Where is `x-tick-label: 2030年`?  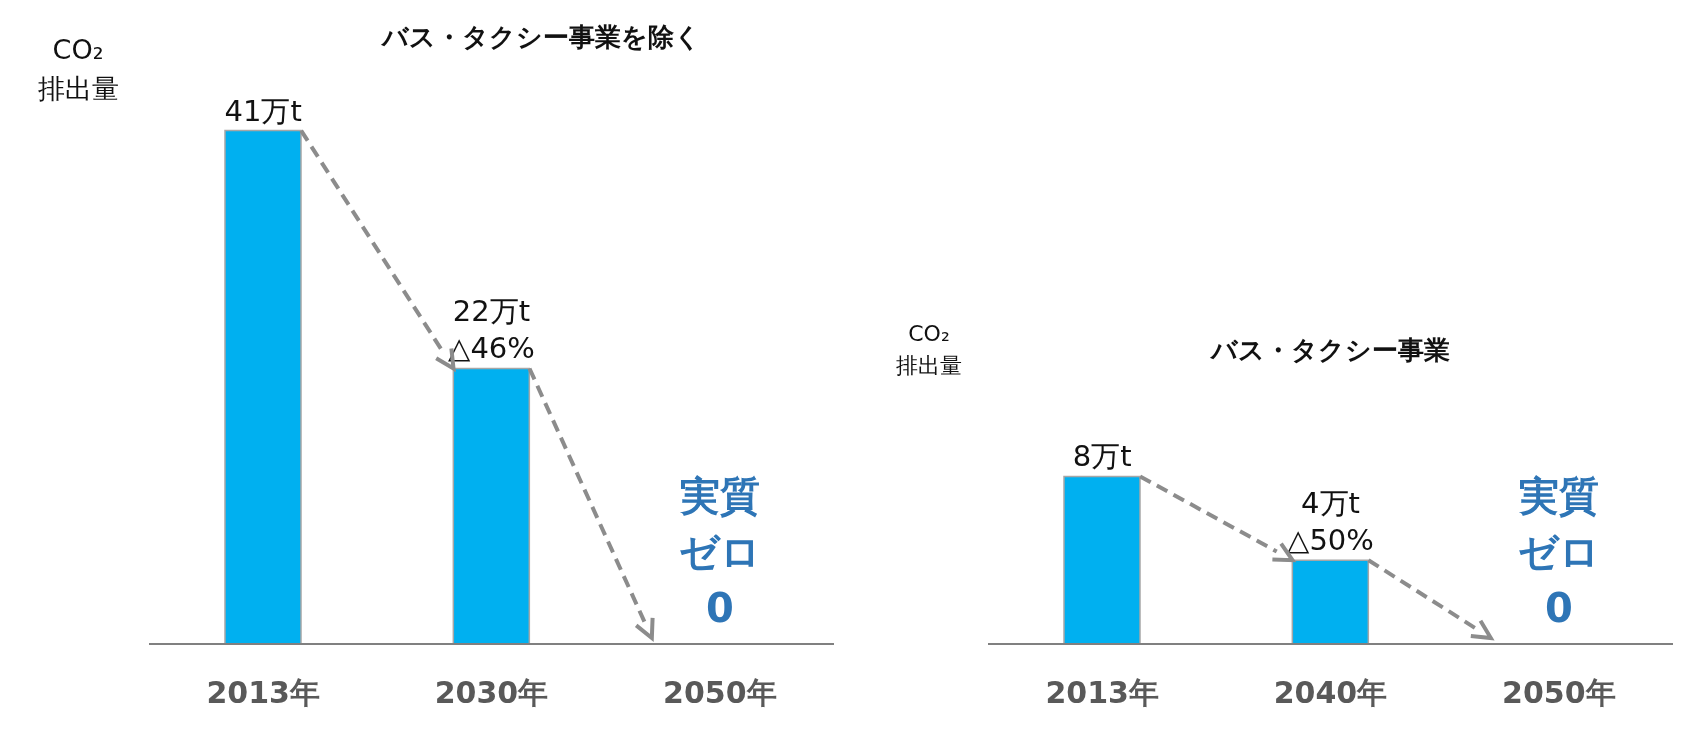 x-tick-label: 2030年 is located at coordinates (491, 693).